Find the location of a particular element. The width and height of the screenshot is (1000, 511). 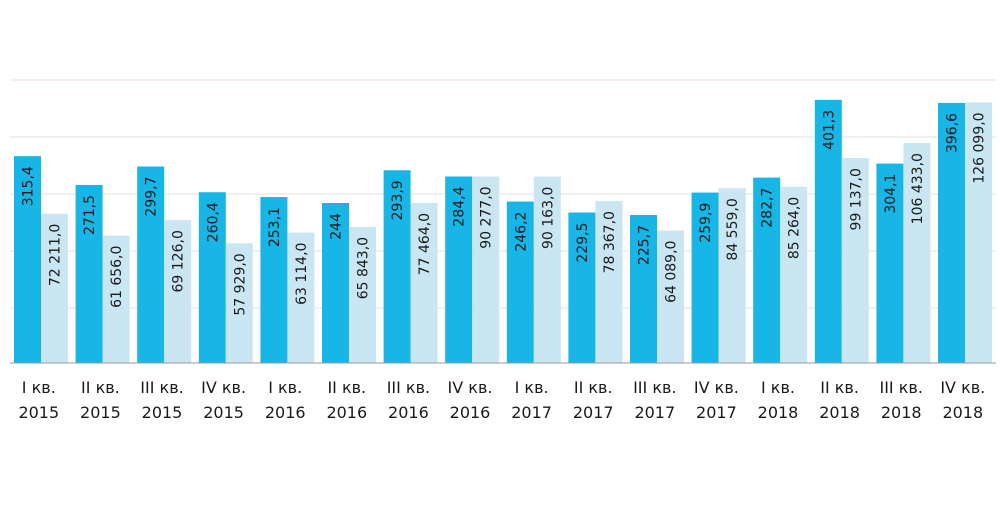

bar-value-label: 293,9 is located at coordinates (398, 200).